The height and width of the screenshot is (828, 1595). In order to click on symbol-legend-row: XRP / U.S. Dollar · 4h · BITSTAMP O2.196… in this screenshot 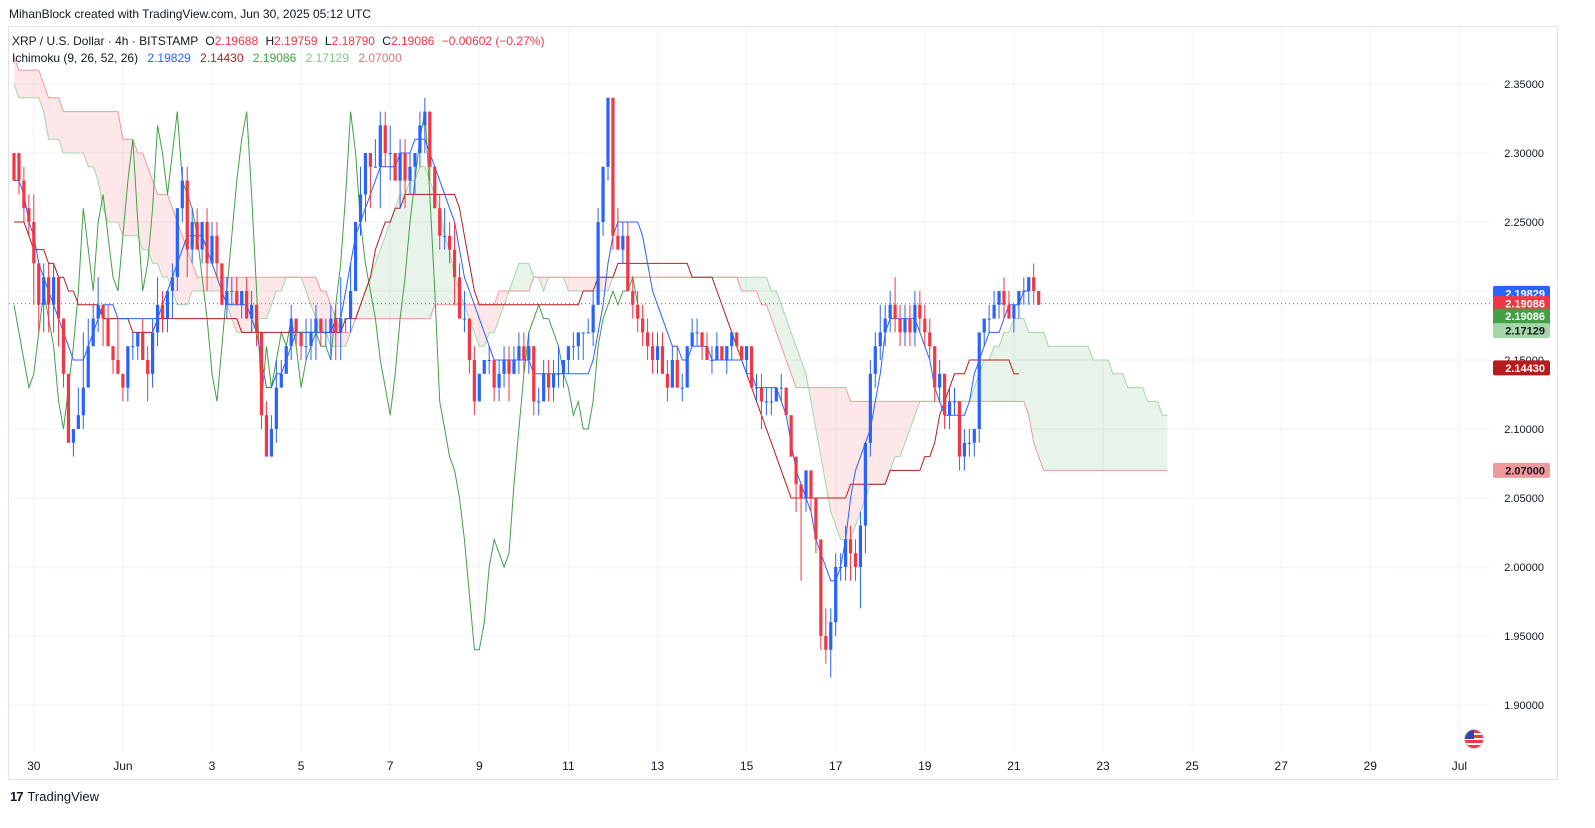, I will do `click(278, 41)`.